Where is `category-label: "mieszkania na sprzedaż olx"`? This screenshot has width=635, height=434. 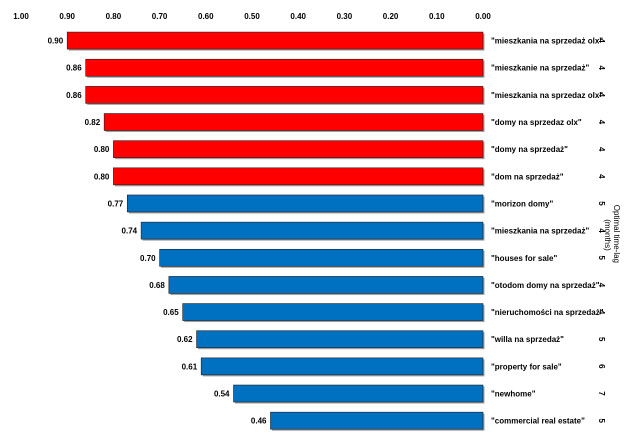 category-label: "mieszkania na sprzedaż olx" is located at coordinates (547, 41).